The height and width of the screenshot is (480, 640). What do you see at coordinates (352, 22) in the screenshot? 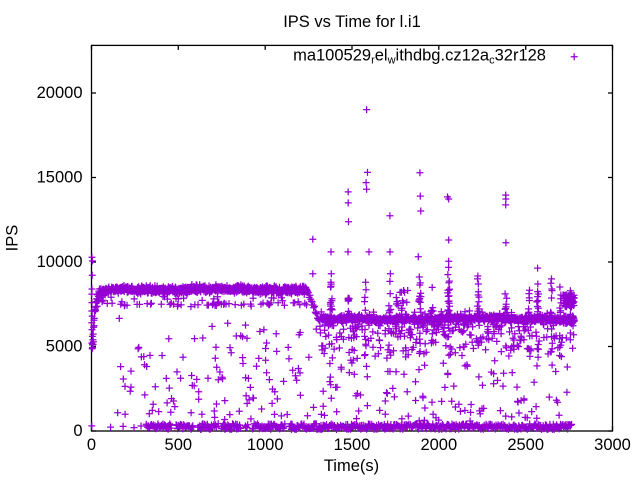
I see `svg-text: IPS vs Time for l.i1` at bounding box center [352, 22].